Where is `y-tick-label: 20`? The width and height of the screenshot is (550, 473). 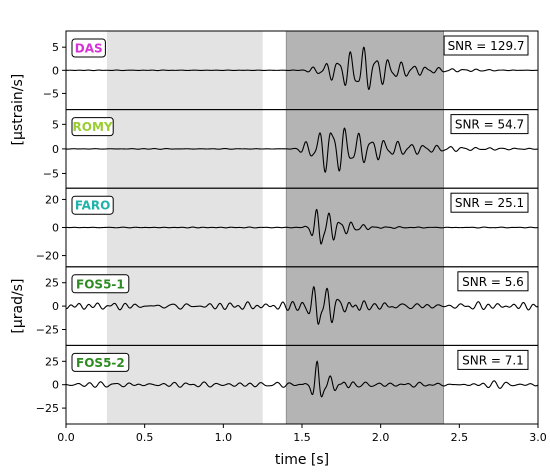 y-tick-label: 20 is located at coordinates (52, 199).